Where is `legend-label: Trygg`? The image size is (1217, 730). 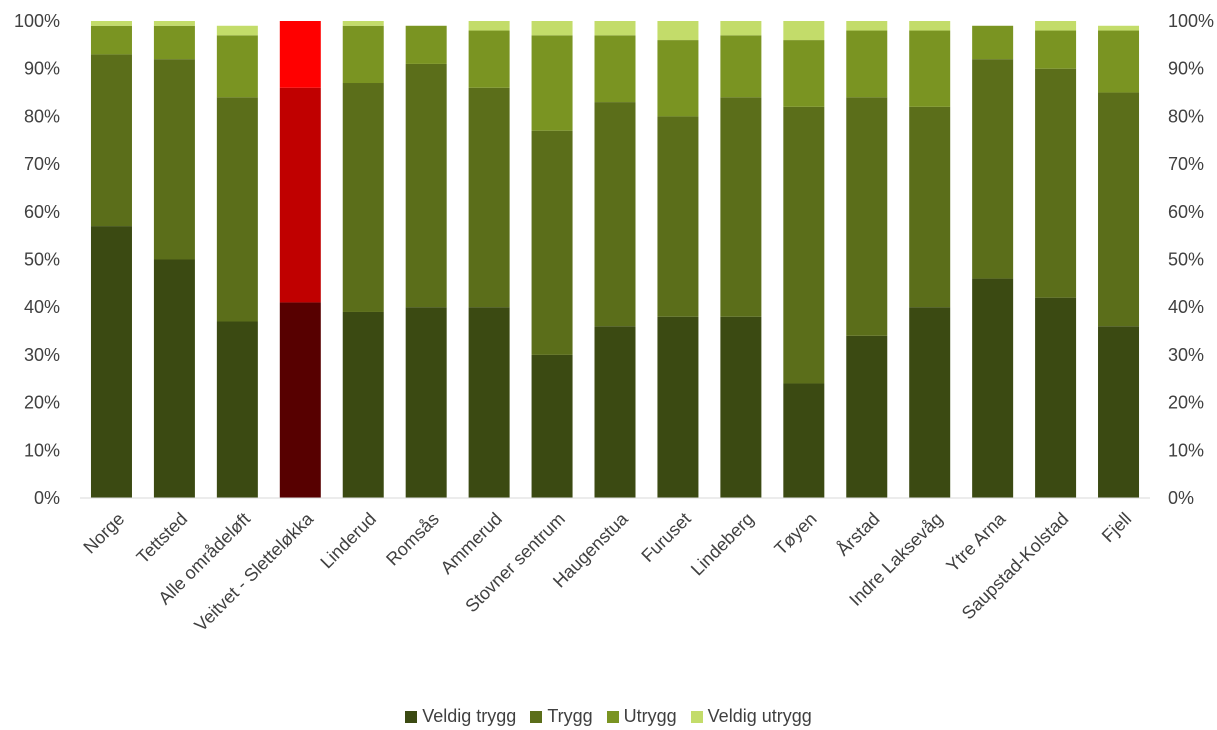 legend-label: Trygg is located at coordinates (570, 716).